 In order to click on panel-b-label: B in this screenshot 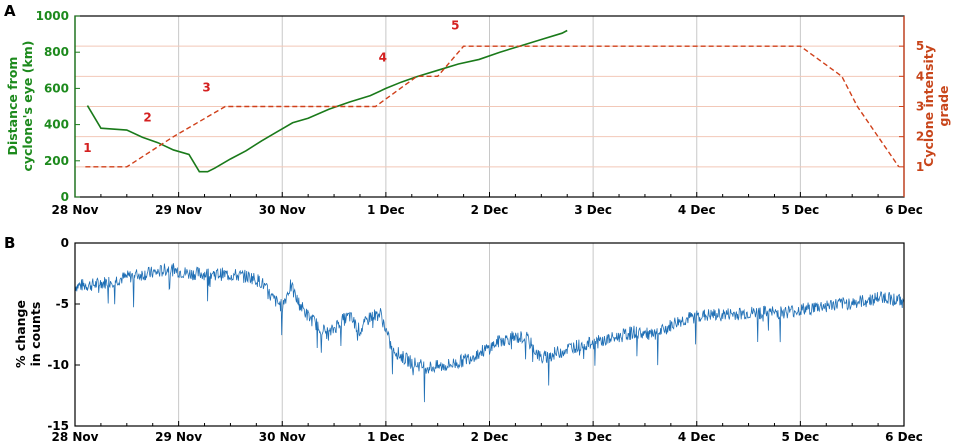, I will do `click(9, 243)`.